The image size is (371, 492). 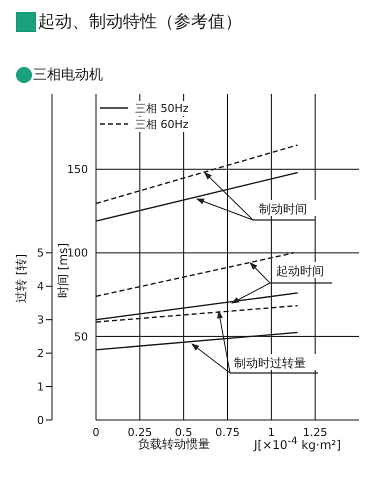 What do you see at coordinates (270, 363) in the screenshot?
I see `annotation: 制动时过转量` at bounding box center [270, 363].